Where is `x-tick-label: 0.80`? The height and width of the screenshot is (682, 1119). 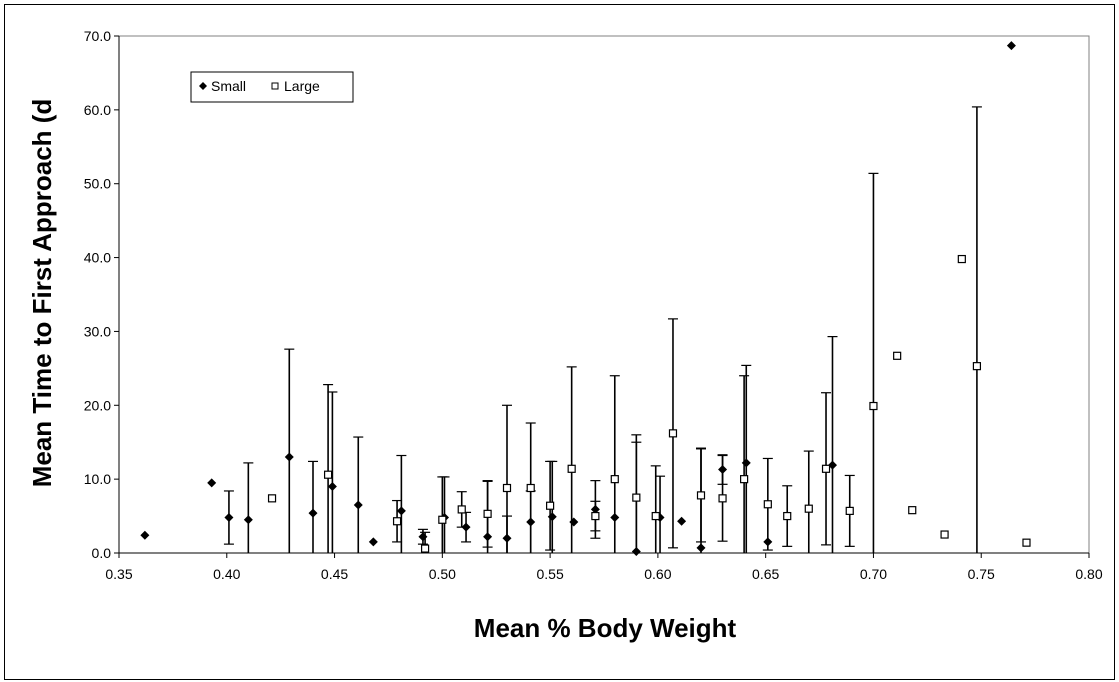 x-tick-label: 0.80 is located at coordinates (1088, 574).